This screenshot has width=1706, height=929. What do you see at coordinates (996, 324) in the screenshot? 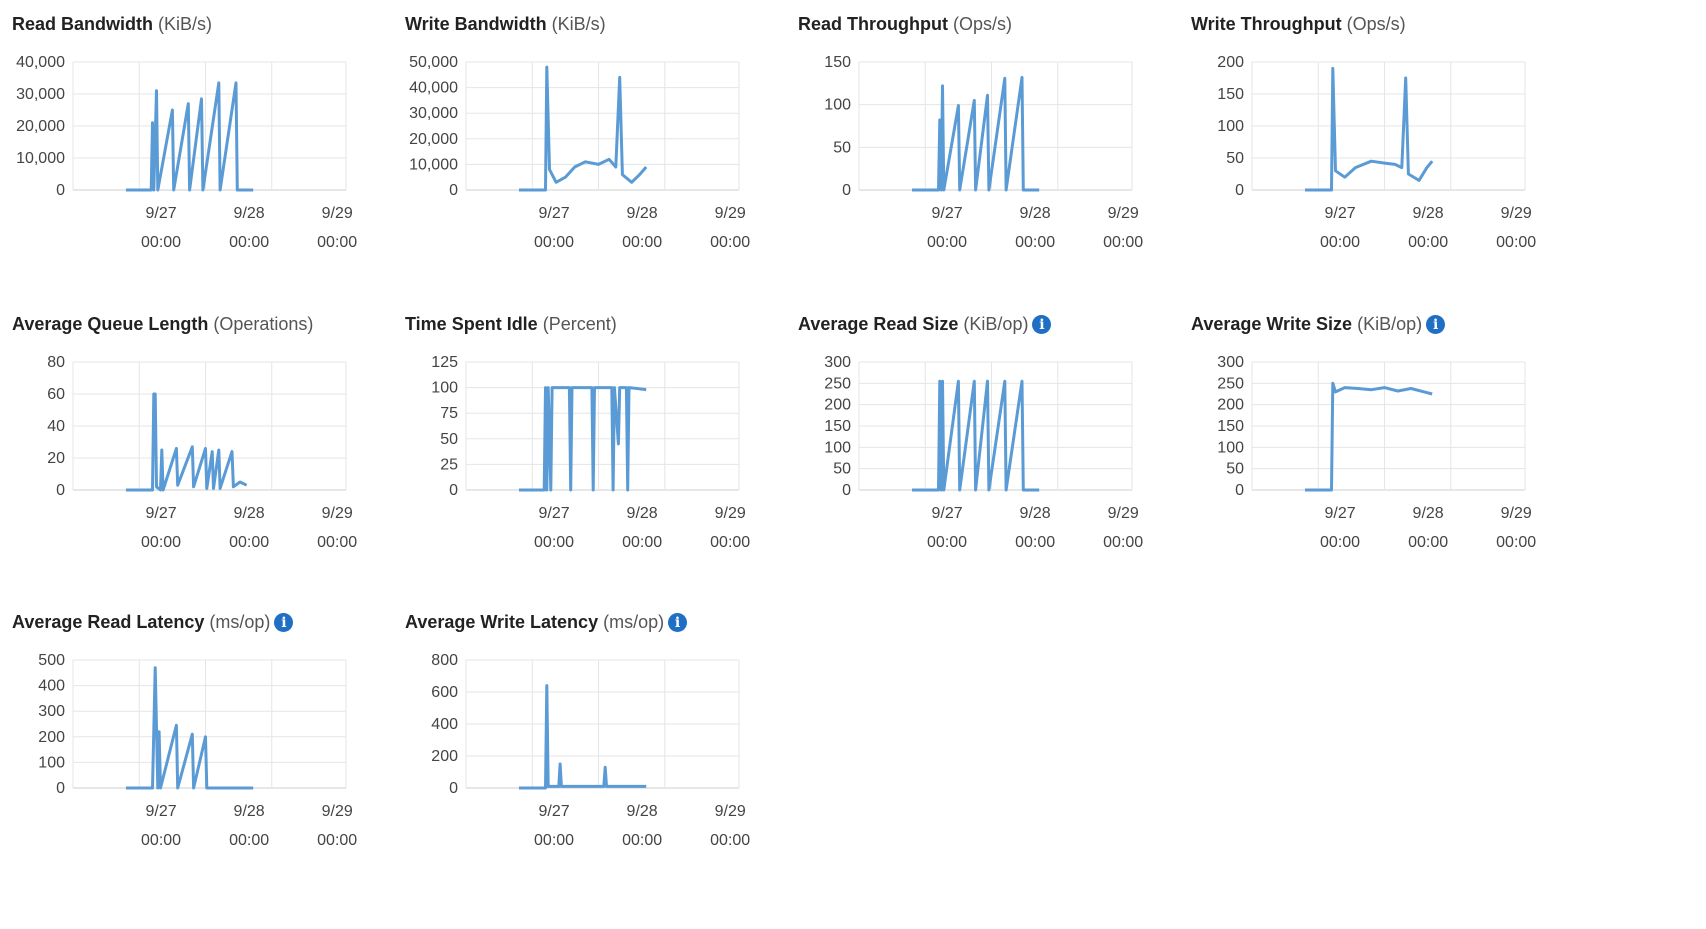
I see `panel-unit-text: (KiB/op)` at bounding box center [996, 324].